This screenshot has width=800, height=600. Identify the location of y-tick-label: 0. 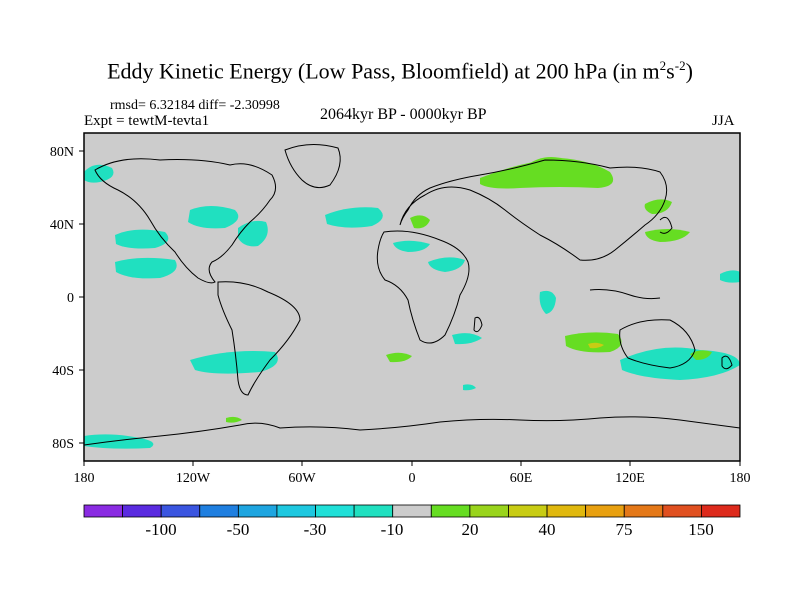
(70, 298).